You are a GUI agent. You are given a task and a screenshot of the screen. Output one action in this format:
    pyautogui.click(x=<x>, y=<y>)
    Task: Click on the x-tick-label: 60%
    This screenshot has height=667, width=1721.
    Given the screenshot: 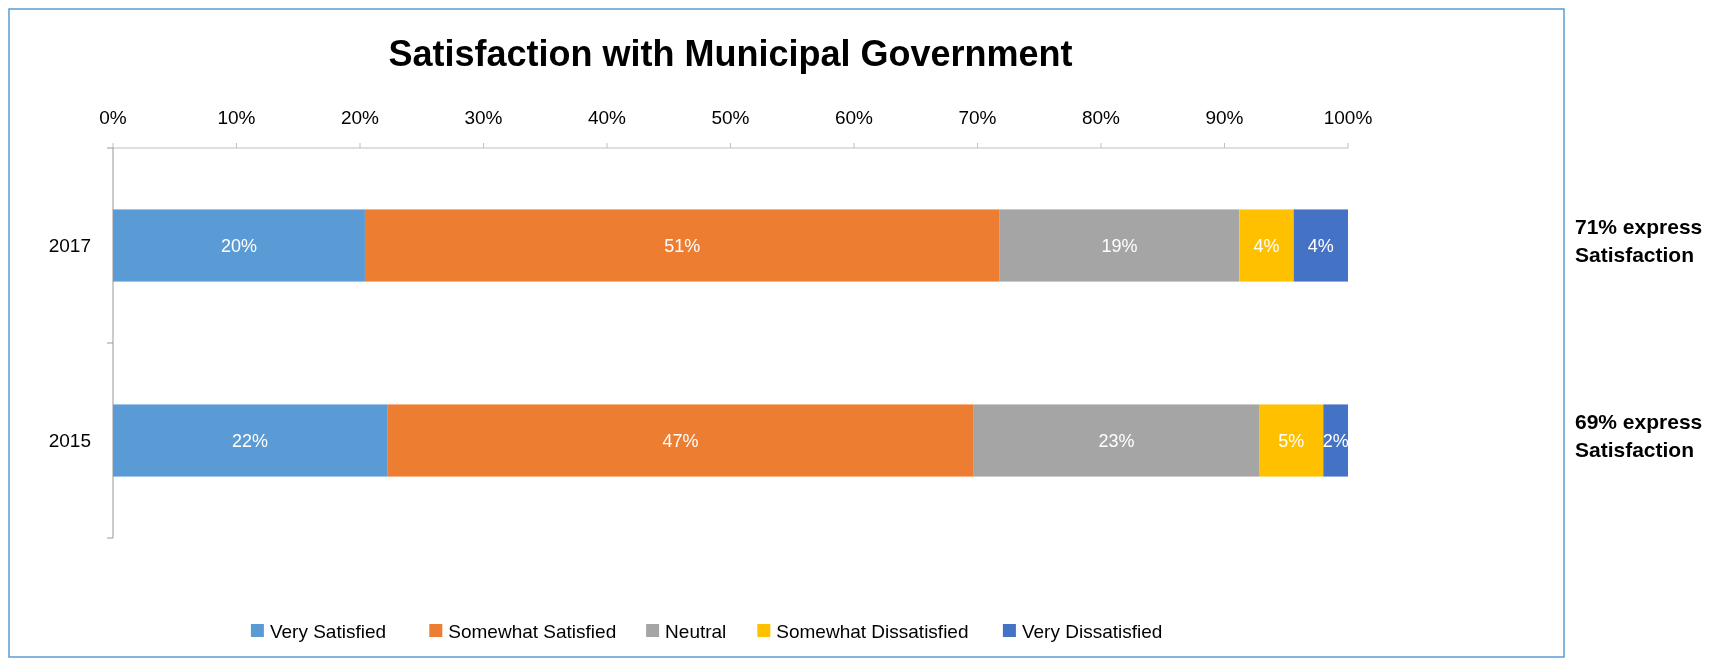 What is the action you would take?
    pyautogui.click(x=854, y=117)
    